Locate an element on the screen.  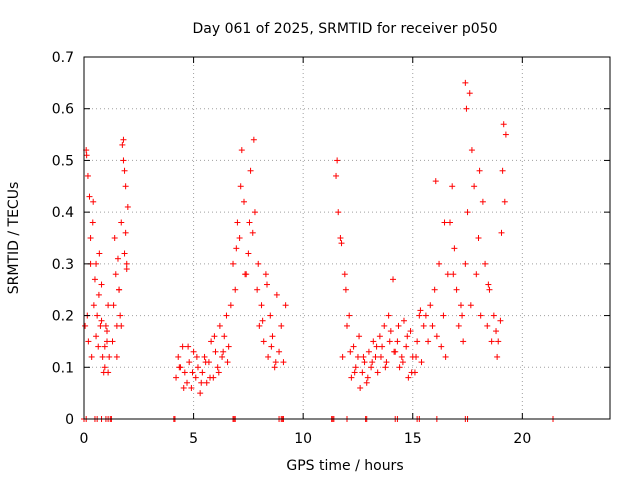
y-axis-label: SRMTID / TECUs is located at coordinates (14, 238).